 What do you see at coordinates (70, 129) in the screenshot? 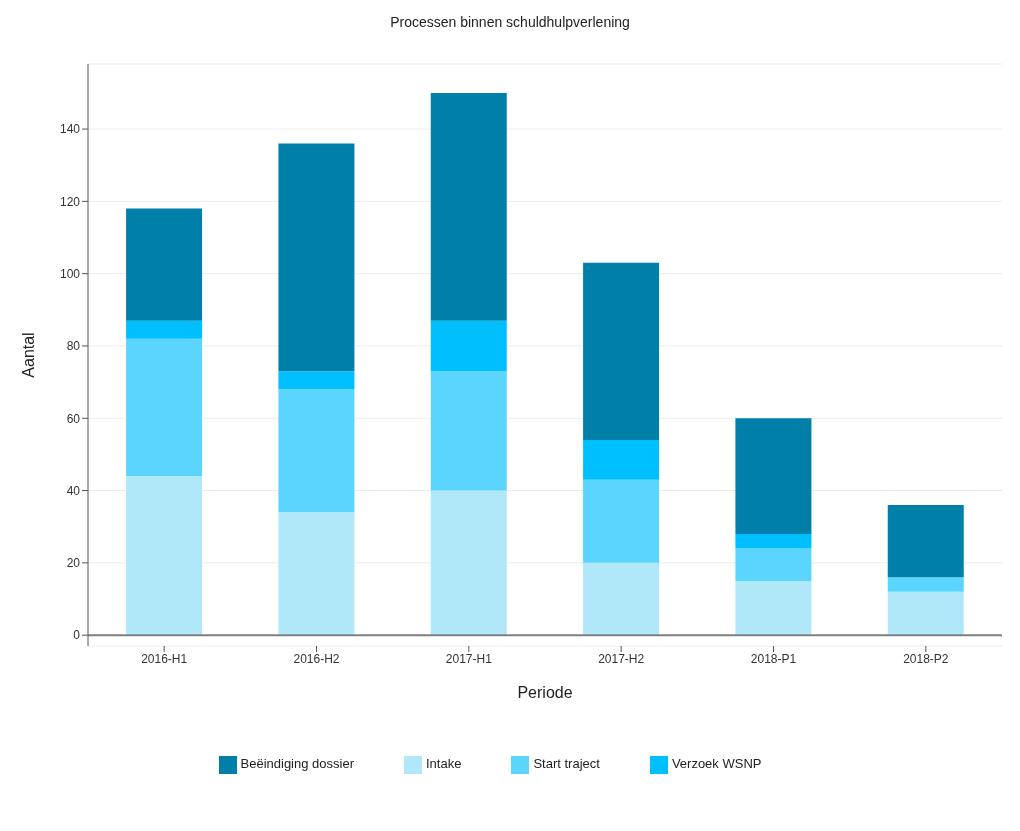
I see `y-tick-label: 140` at bounding box center [70, 129].